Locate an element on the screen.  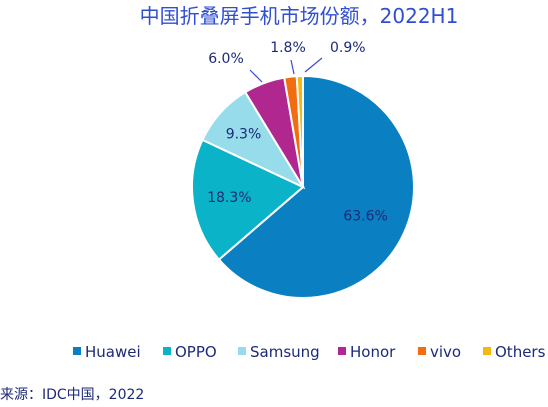
legend-swatch-others is located at coordinates (487, 351).